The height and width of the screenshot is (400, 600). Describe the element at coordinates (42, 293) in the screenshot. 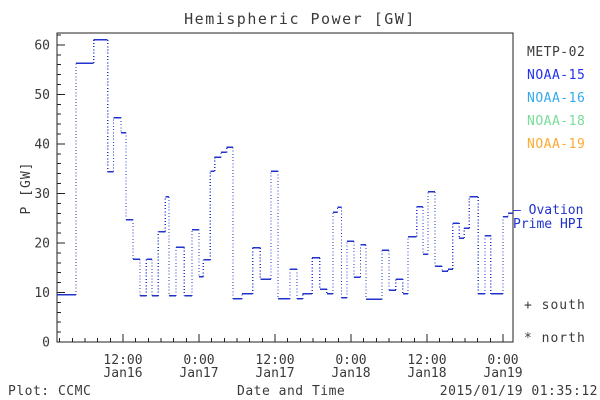

I see `y-tick-label: 10` at that location.